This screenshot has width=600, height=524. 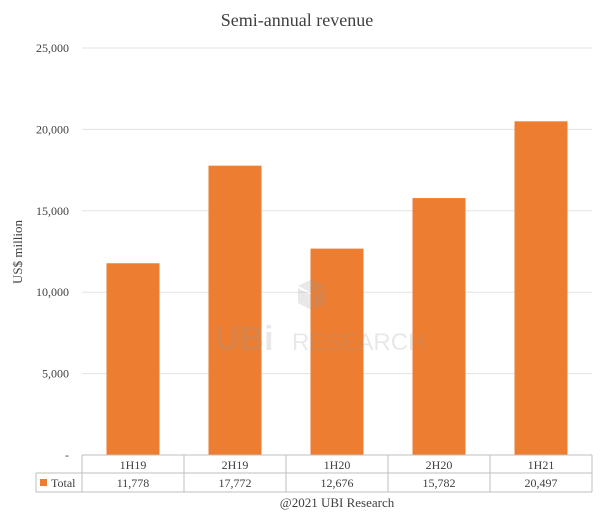 I want to click on x-tick-label: 1H21, so click(x=541, y=465).